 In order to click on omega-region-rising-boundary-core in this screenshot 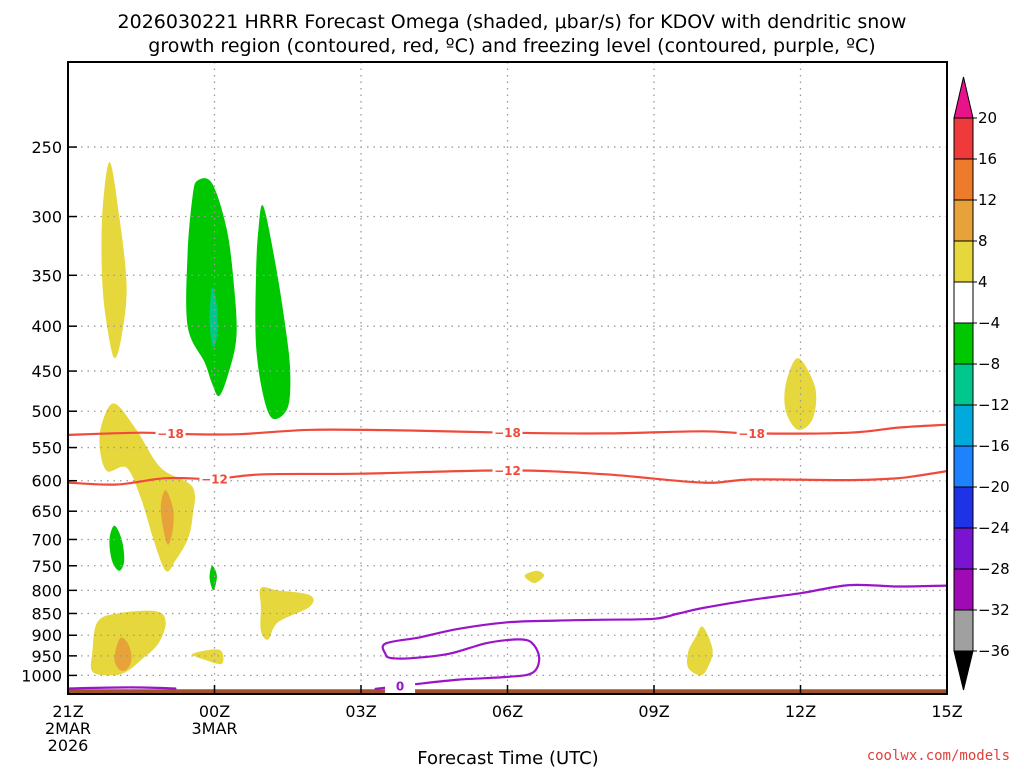, I will do `click(123, 654)`.